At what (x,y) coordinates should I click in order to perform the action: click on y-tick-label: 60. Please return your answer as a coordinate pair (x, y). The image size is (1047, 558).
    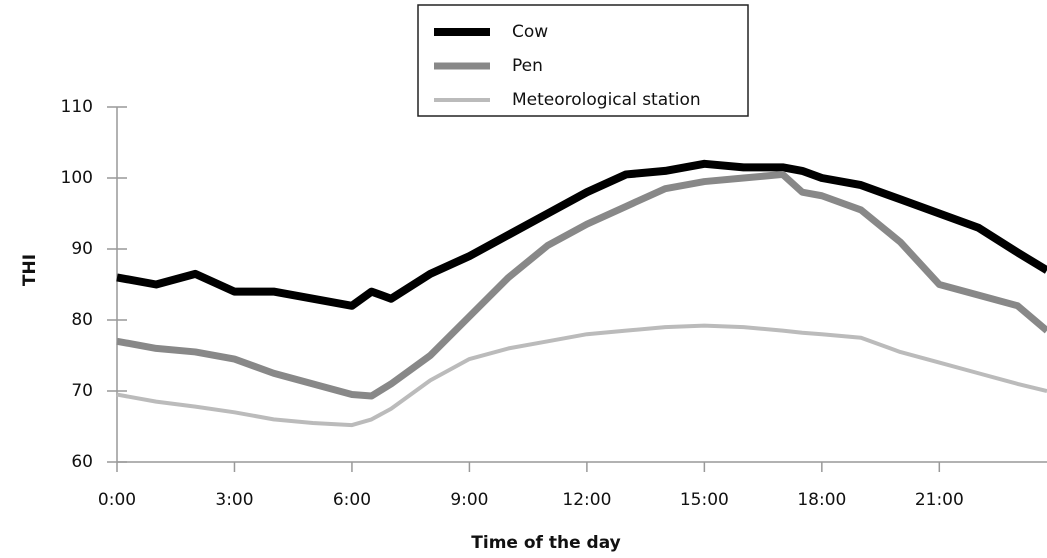
    Looking at the image, I should click on (82, 462).